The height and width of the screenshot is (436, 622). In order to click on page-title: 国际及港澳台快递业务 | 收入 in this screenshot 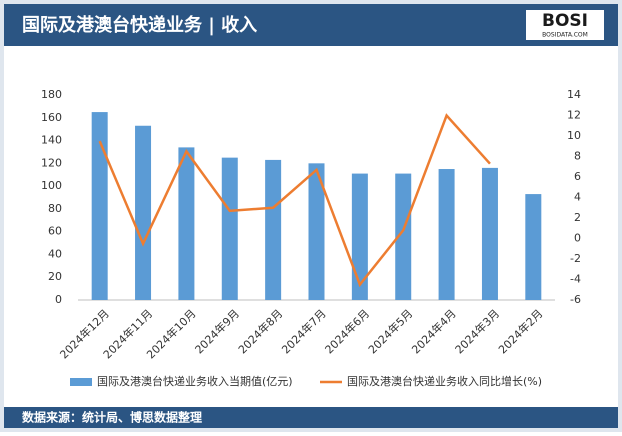, I will do `click(139, 25)`.